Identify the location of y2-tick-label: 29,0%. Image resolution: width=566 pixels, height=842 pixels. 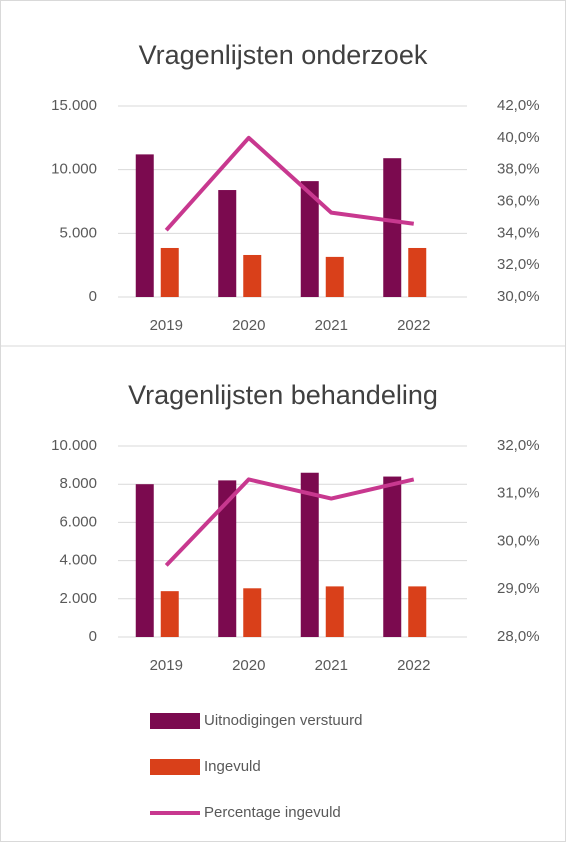
(518, 588).